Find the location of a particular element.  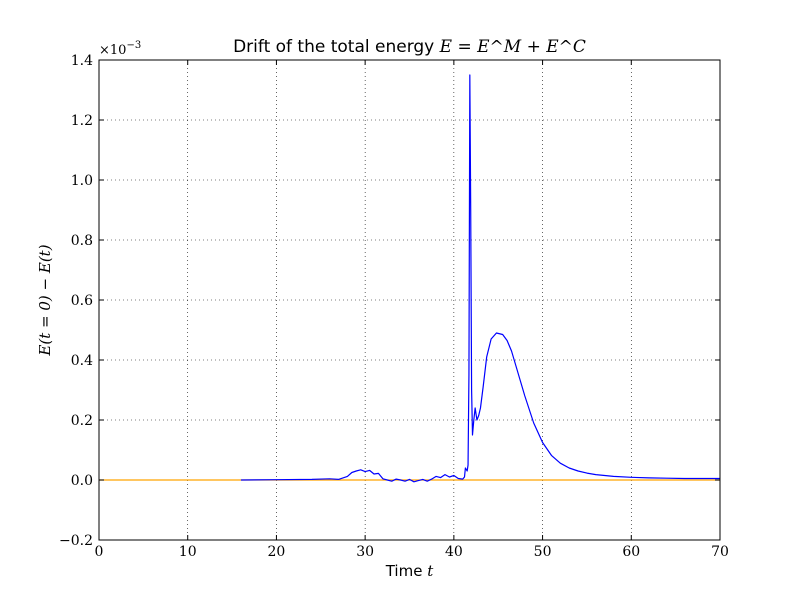

chart-title: Drift of the total energy E = E^M + E^C is located at coordinates (409, 47).